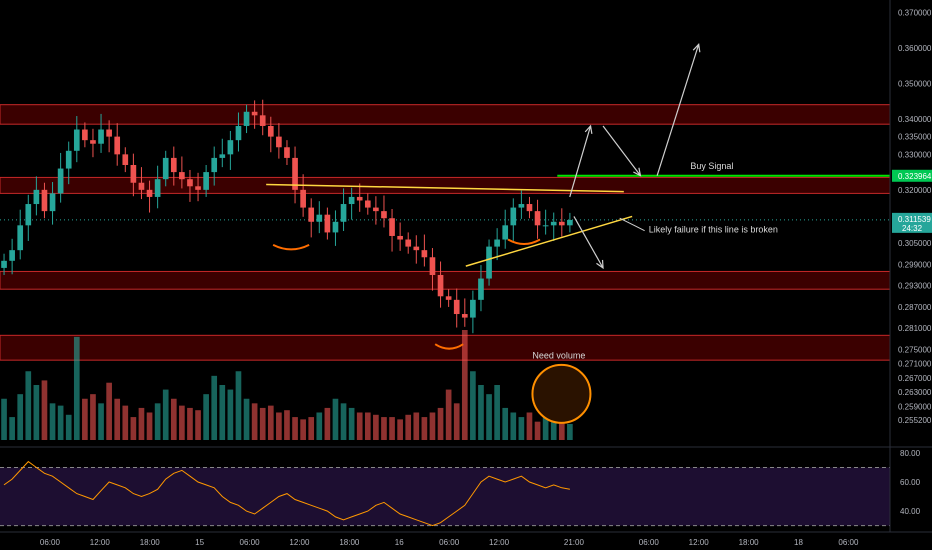  Describe the element at coordinates (915, 406) in the screenshot. I see `price-tick-label: 0.259000` at that location.